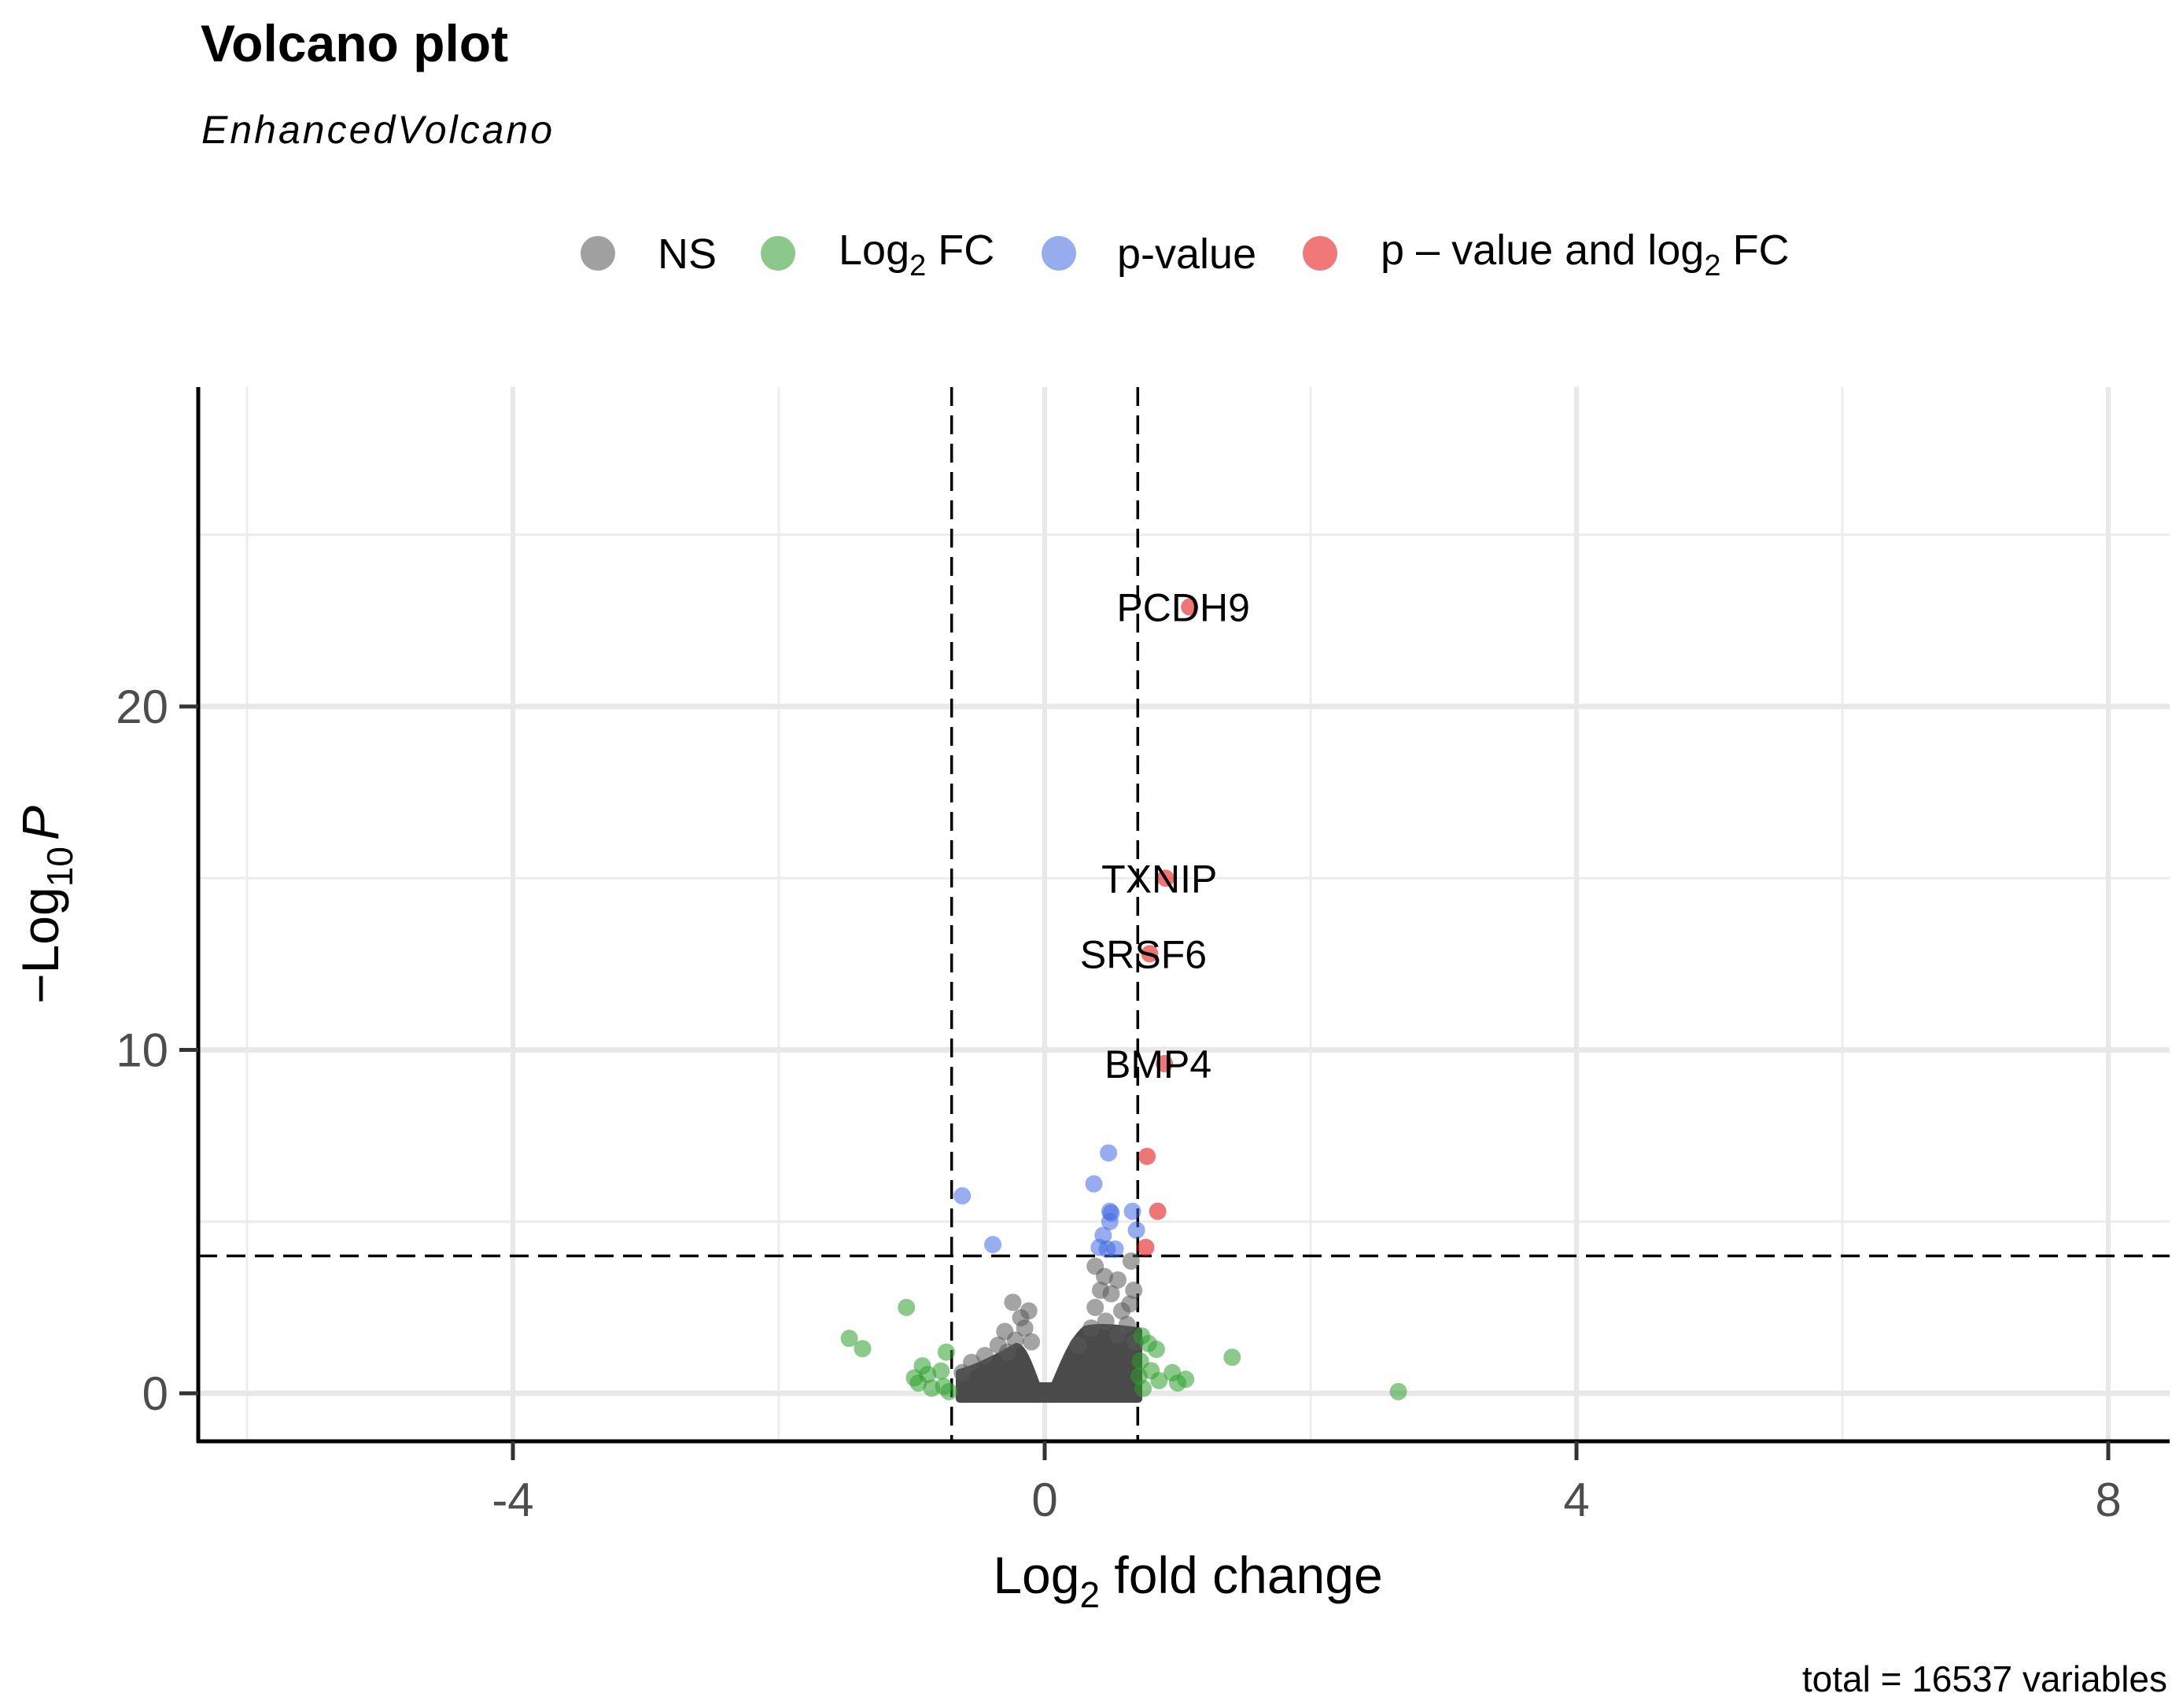  I want to click on y-axis-title: −Log10P, so click(45, 905).